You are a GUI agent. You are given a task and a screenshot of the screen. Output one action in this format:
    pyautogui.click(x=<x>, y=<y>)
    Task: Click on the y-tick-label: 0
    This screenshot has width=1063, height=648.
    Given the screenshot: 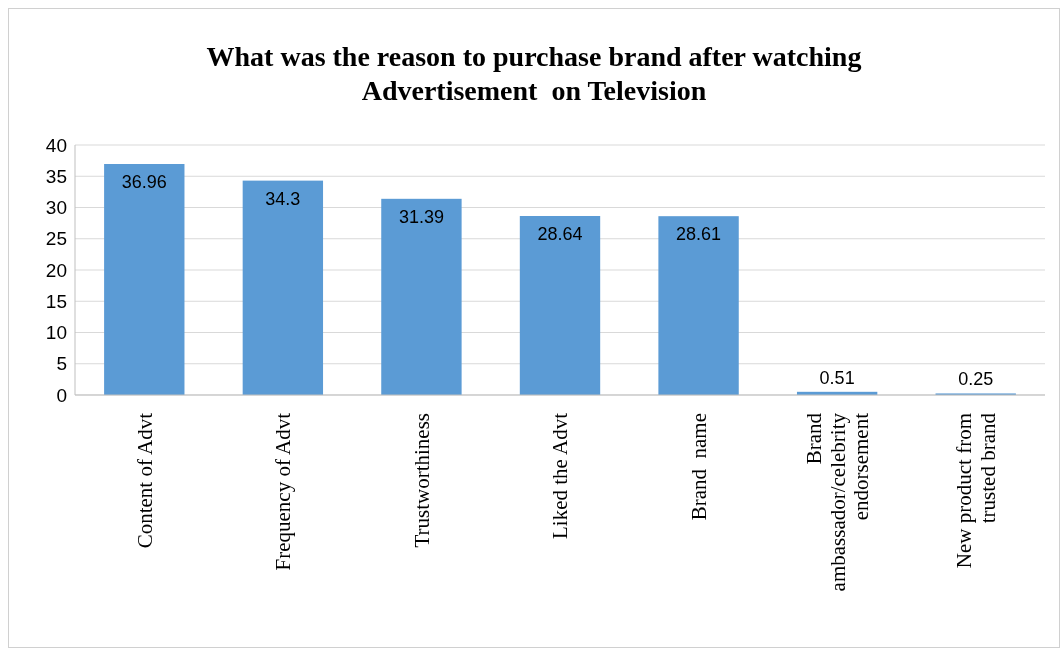 What is the action you would take?
    pyautogui.click(x=61, y=395)
    